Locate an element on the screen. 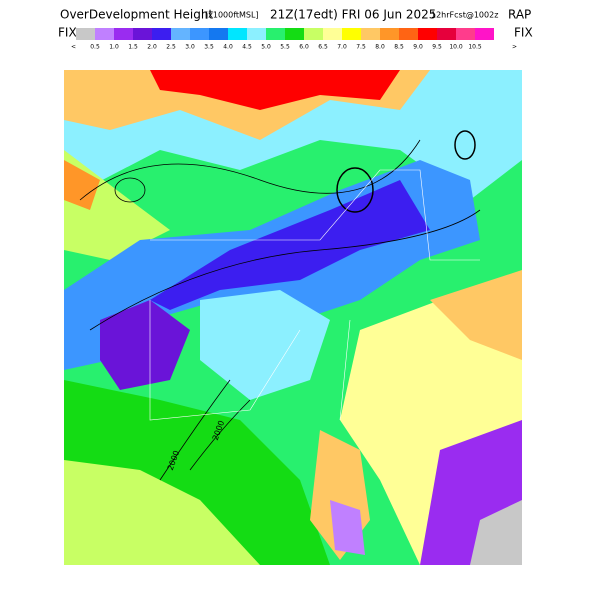  colorbar-label: 4.5 is located at coordinates (247, 47).